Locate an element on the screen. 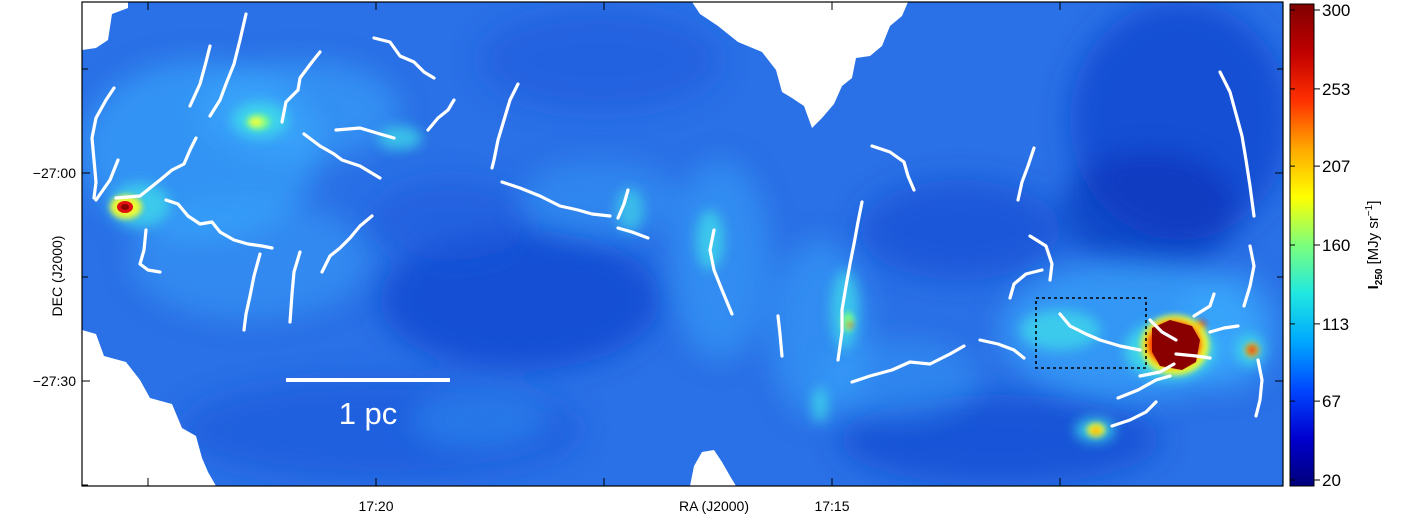  colorbar-tick-label-113: 113 is located at coordinates (1335, 324).